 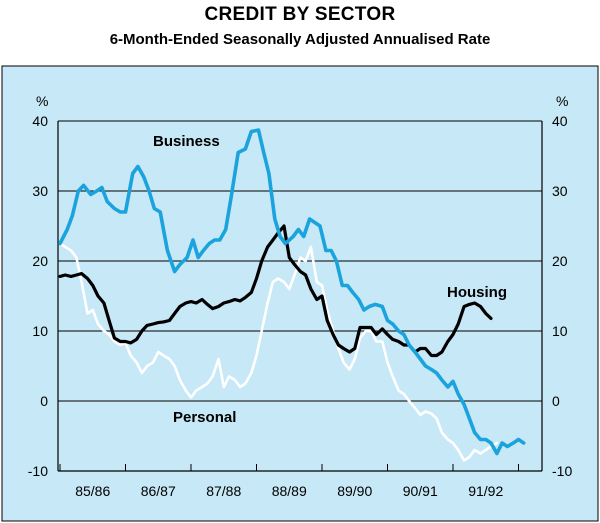 I want to click on series-label-personal: Personal, so click(x=204, y=417).